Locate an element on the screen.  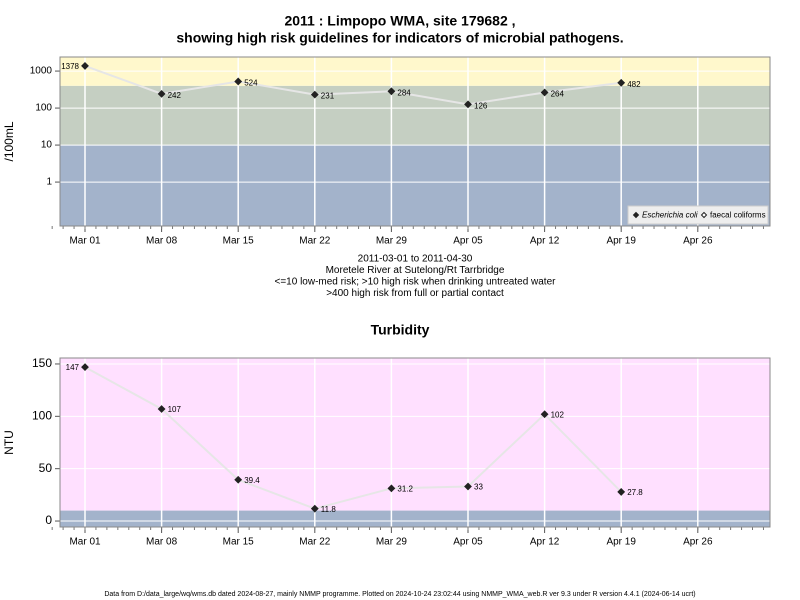
y-tick-label: 1000 is located at coordinates (41, 71).